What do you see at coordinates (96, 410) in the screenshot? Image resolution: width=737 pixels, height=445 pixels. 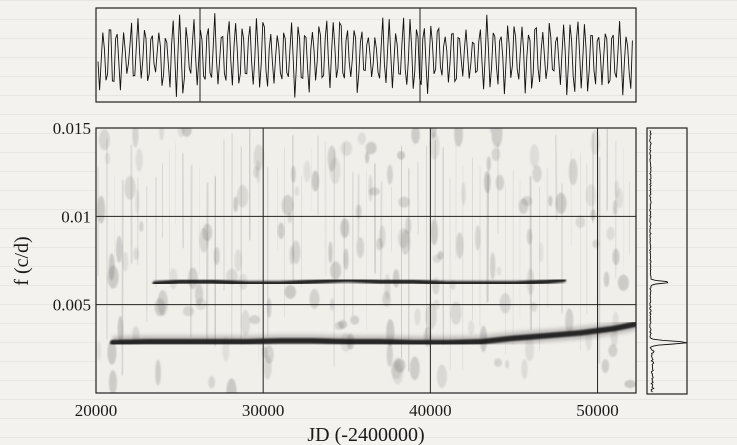 I see `x-tick-label: 20000` at bounding box center [96, 410].